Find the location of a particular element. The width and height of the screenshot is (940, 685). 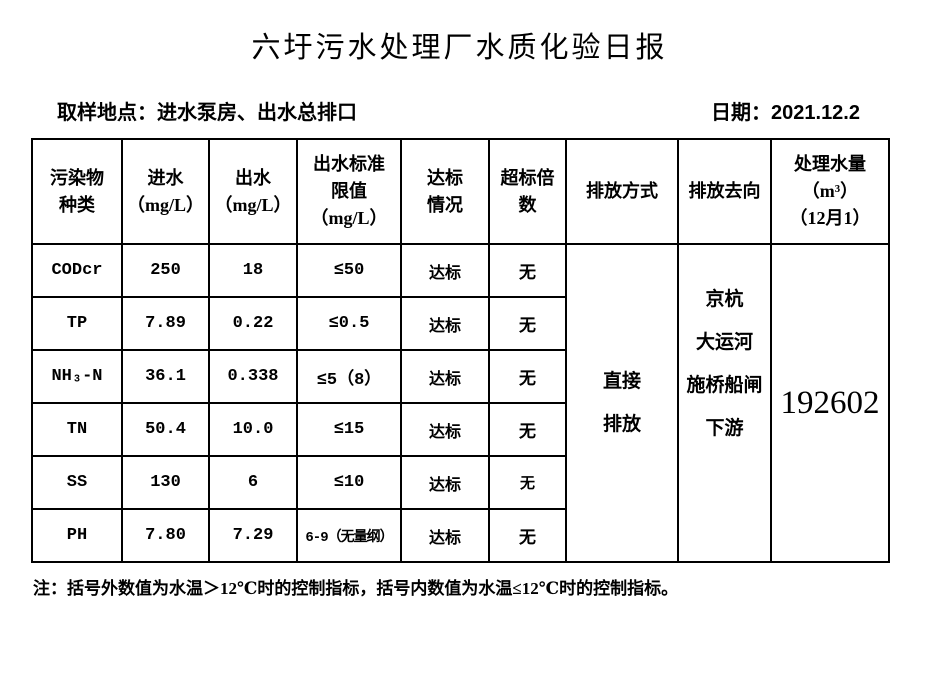

outlet-cell: 0.22 is located at coordinates (253, 323).